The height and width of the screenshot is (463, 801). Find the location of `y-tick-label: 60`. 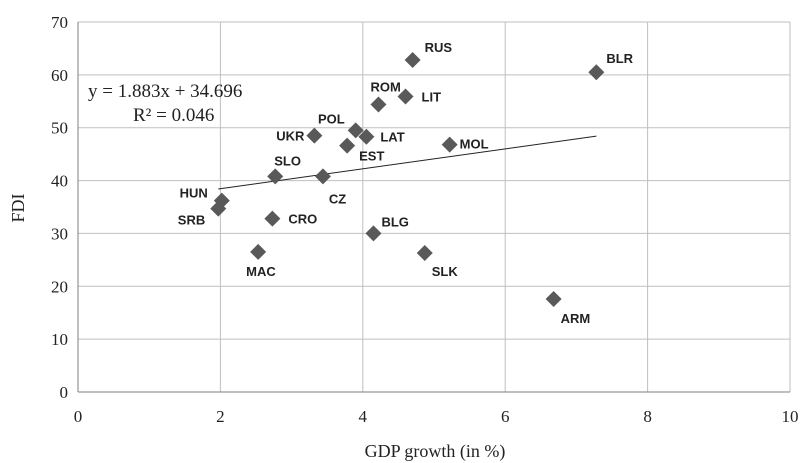

y-tick-label: 60 is located at coordinates (59, 75).